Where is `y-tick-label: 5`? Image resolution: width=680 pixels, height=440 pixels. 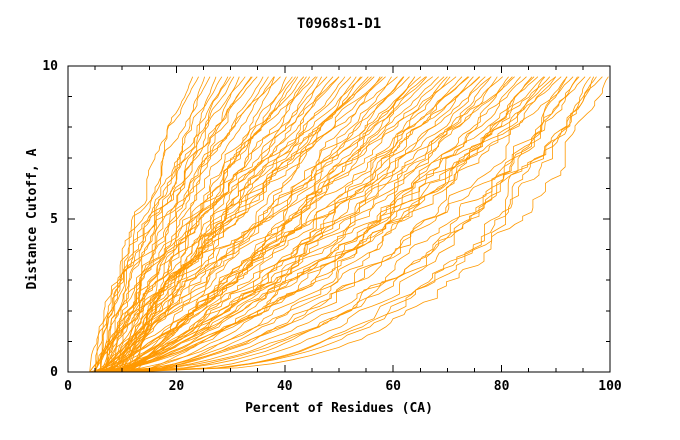
y-tick-label: 5 is located at coordinates (54, 219).